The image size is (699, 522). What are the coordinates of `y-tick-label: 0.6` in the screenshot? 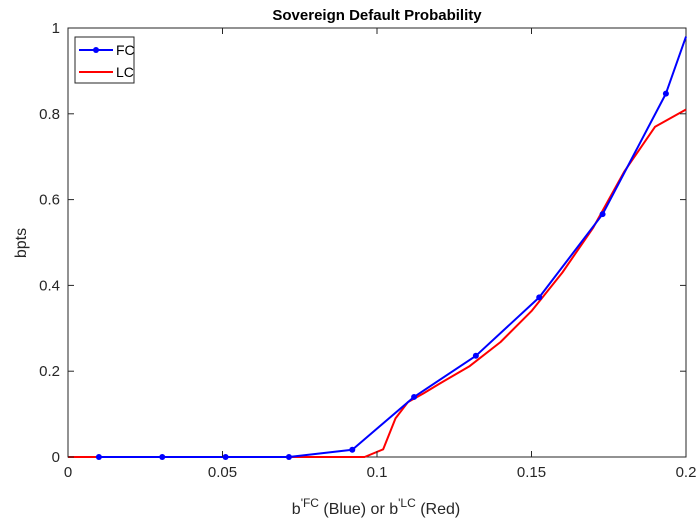 It's located at (49, 200).